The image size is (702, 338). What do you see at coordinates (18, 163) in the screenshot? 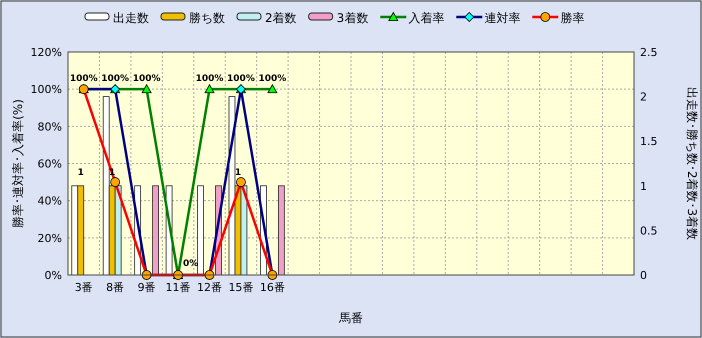
I see `y-axis-title: 勝率･連対率･入着率(%)` at bounding box center [18, 163].